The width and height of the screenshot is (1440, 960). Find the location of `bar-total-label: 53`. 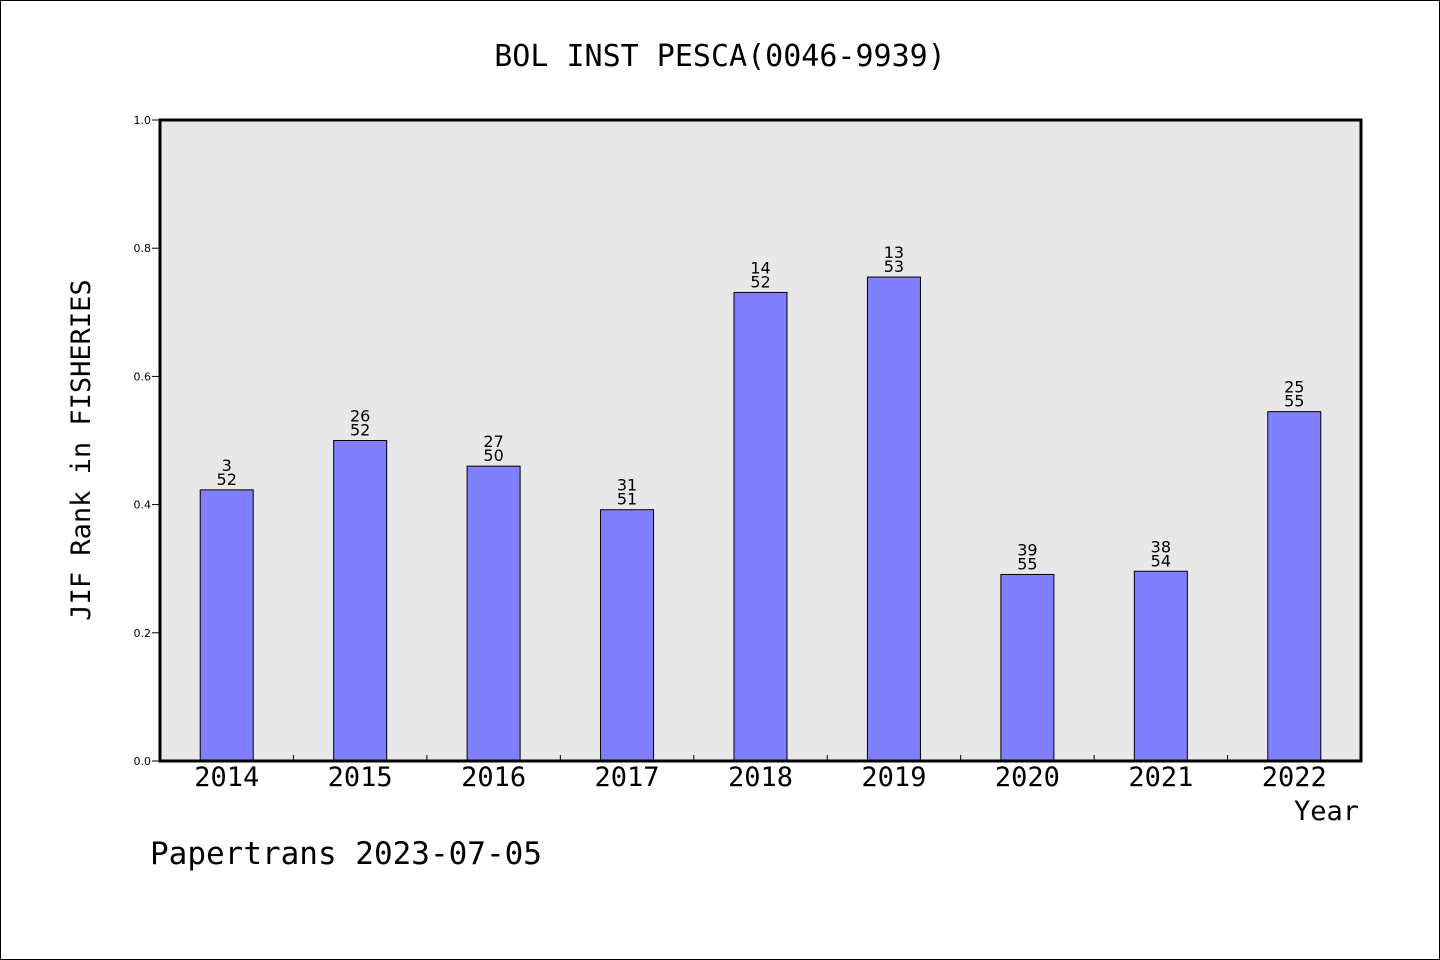

bar-total-label: 53 is located at coordinates (894, 266).